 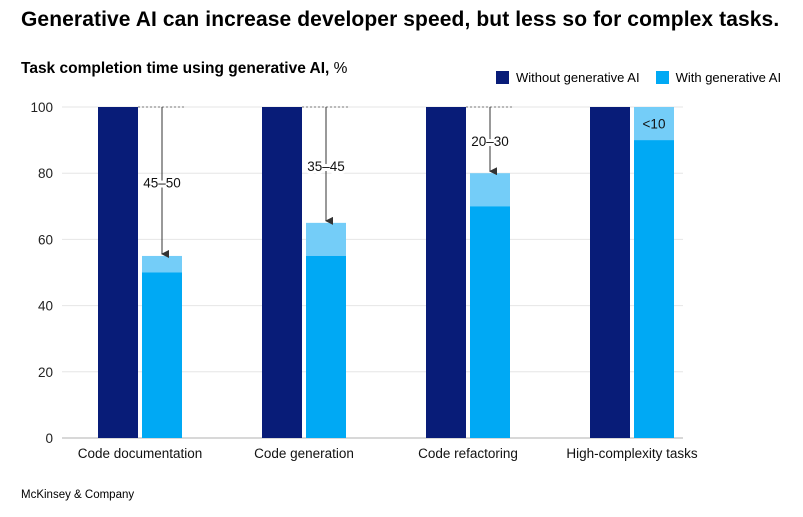 What do you see at coordinates (338, 68) in the screenshot?
I see `subtitle-unit: %` at bounding box center [338, 68].